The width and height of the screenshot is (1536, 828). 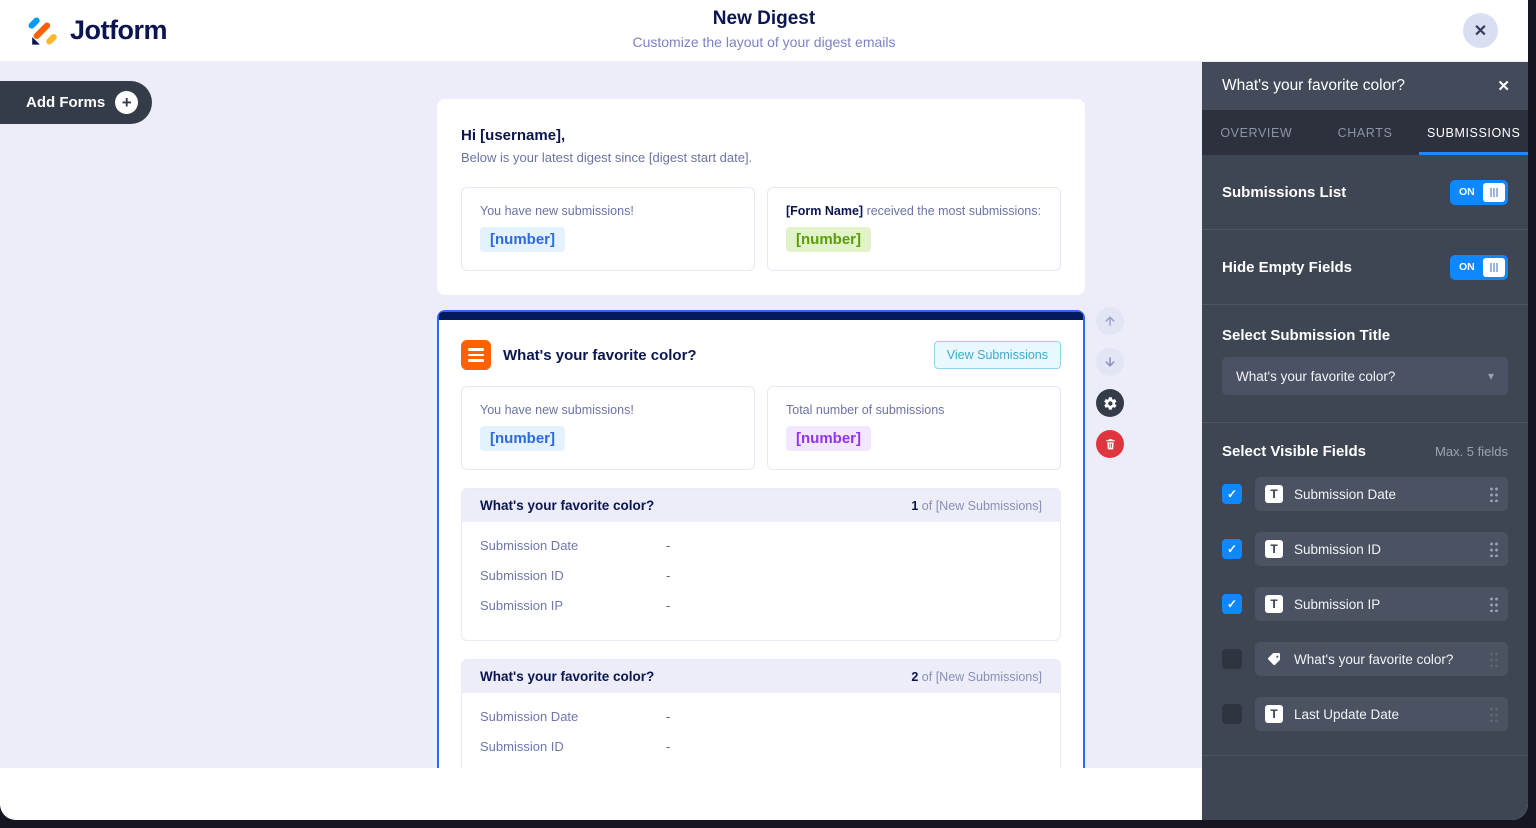 I want to click on tab-charts: CHARTS, so click(x=1365, y=132).